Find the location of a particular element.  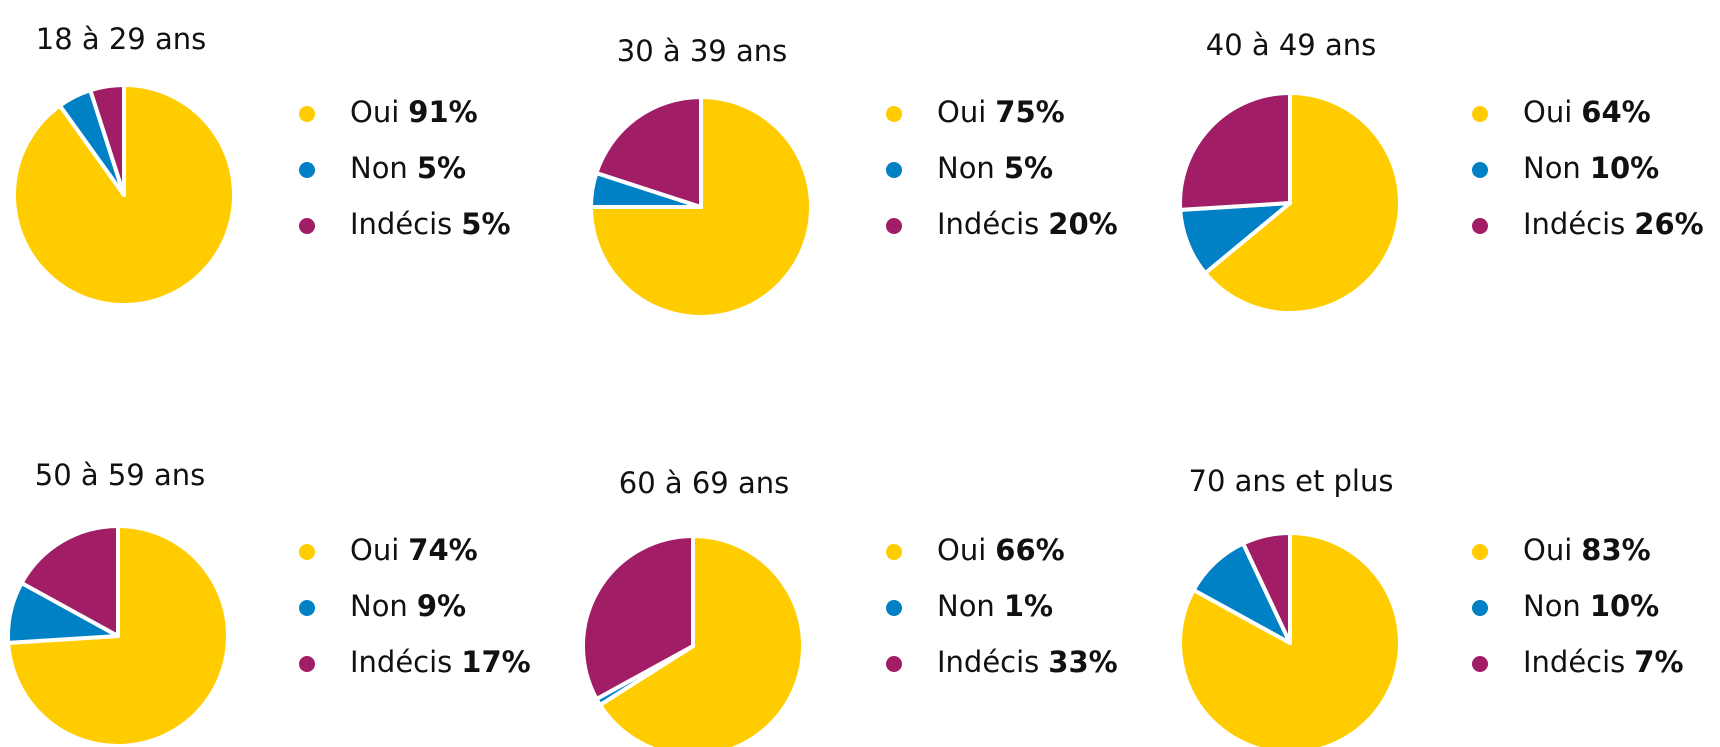

legend-value: 33% is located at coordinates (1082, 662).